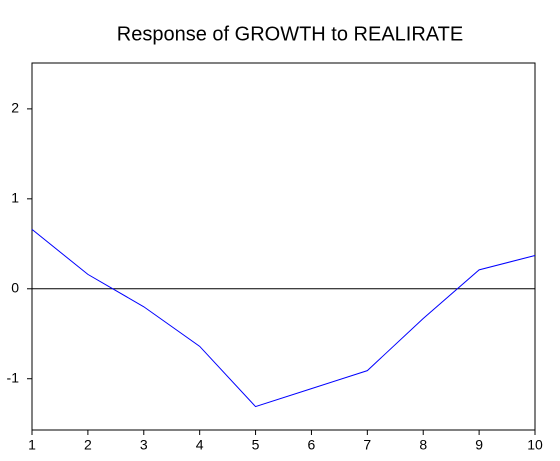  What do you see at coordinates (15, 198) in the screenshot?
I see `y-tick-label: 1` at bounding box center [15, 198].